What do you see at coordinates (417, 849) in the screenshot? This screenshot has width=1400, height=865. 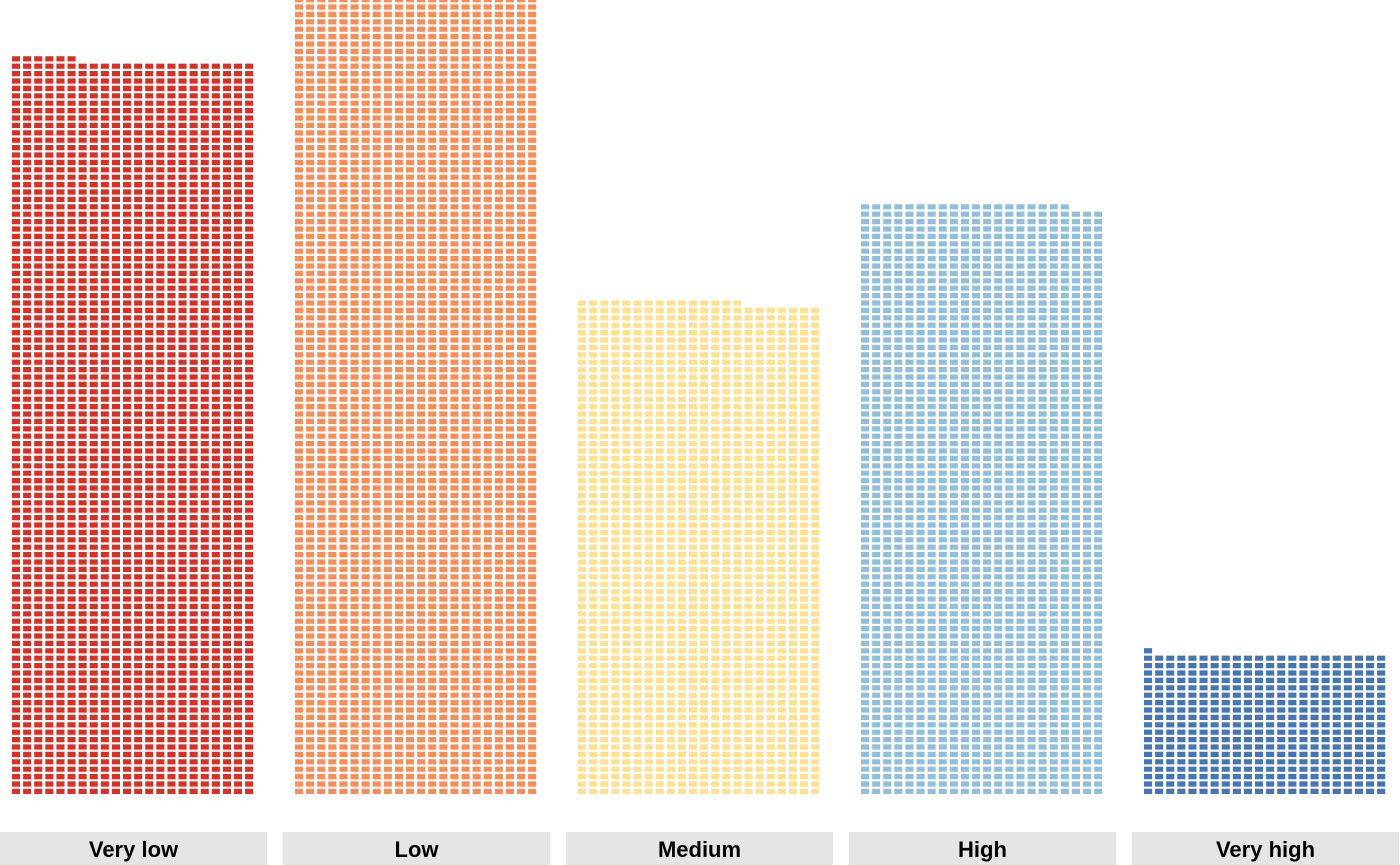 I see `facet-label: Low` at bounding box center [417, 849].